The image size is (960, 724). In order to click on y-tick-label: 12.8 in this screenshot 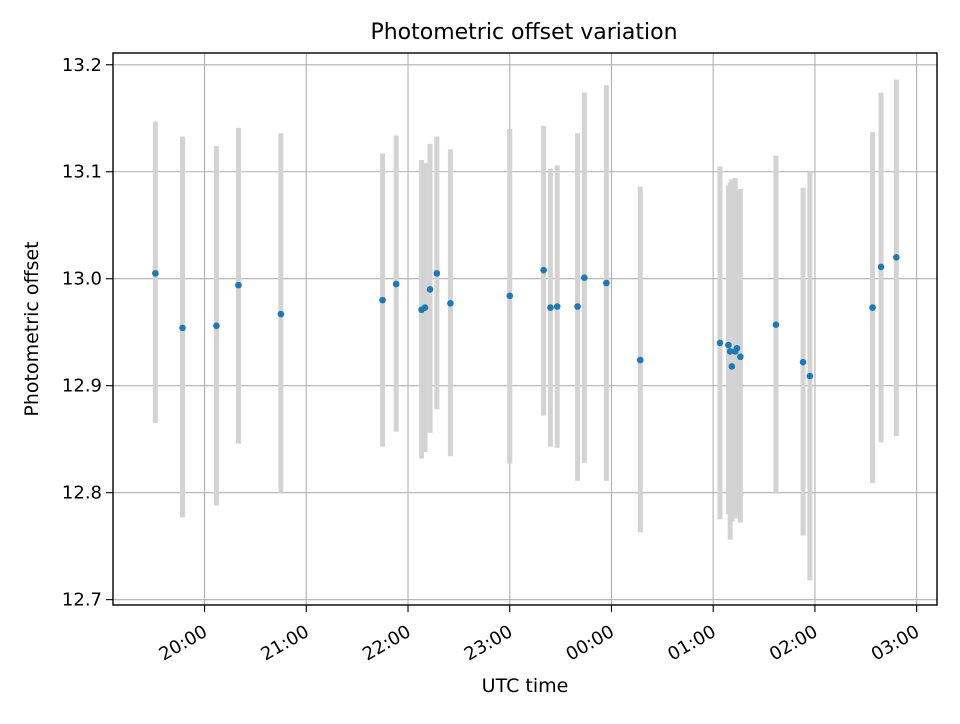, I will do `click(82, 493)`.